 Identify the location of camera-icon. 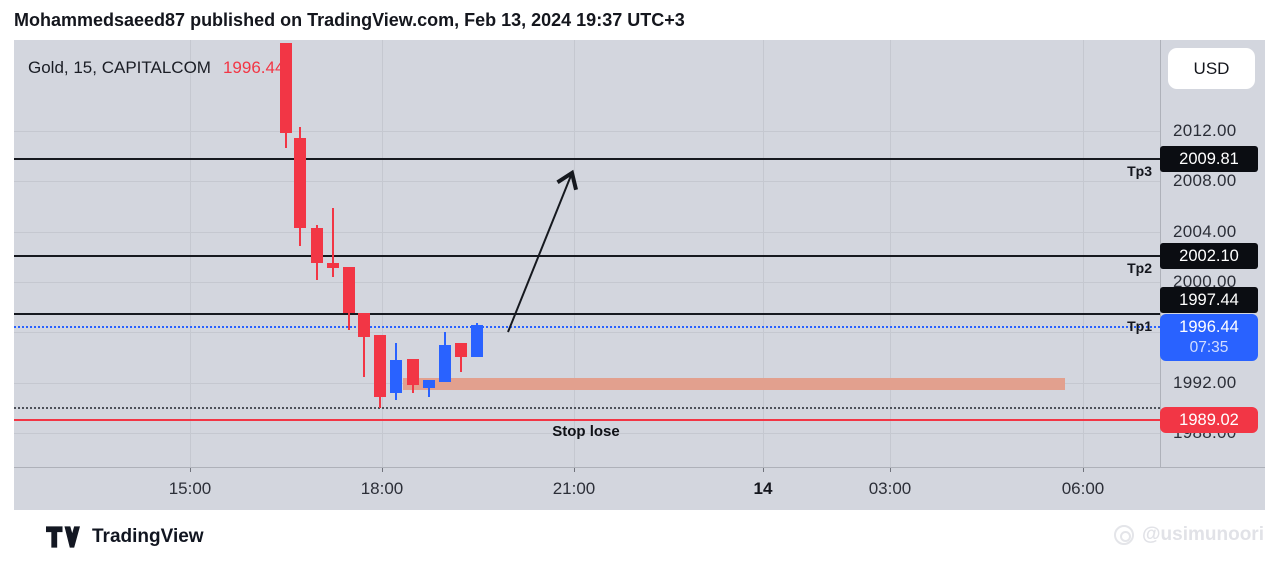
(1124, 535).